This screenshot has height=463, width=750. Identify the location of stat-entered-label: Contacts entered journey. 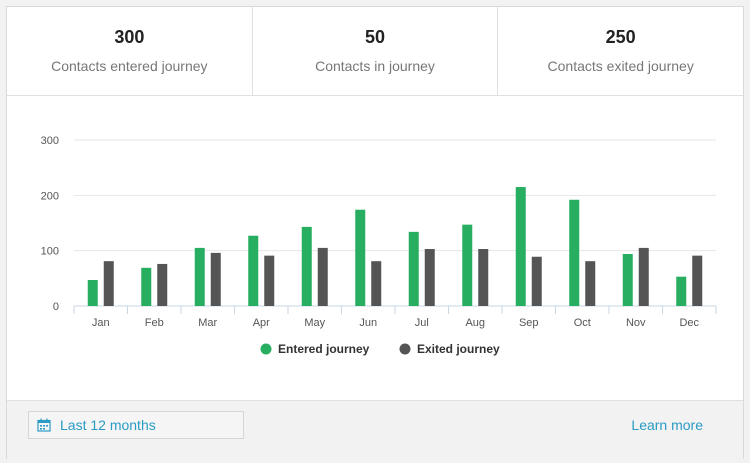
(129, 66).